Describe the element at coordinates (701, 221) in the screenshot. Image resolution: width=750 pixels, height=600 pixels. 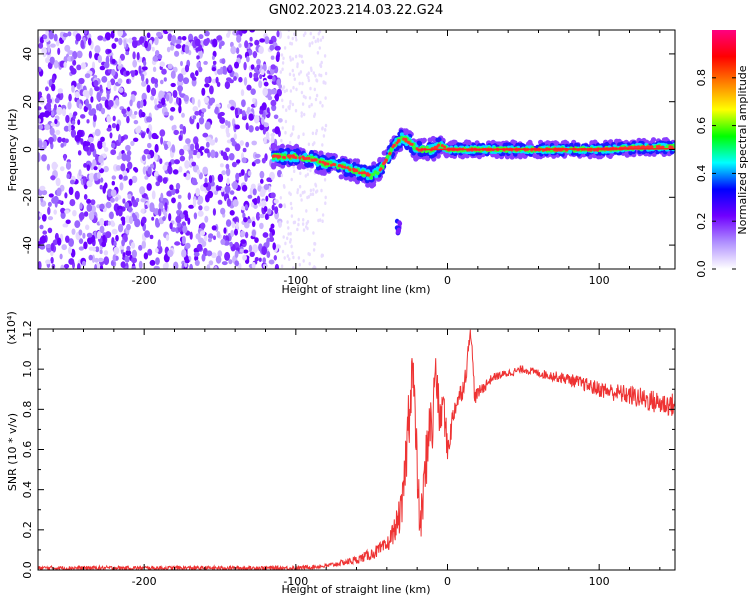
I see `colorbar-tick-label: 0.2` at that location.